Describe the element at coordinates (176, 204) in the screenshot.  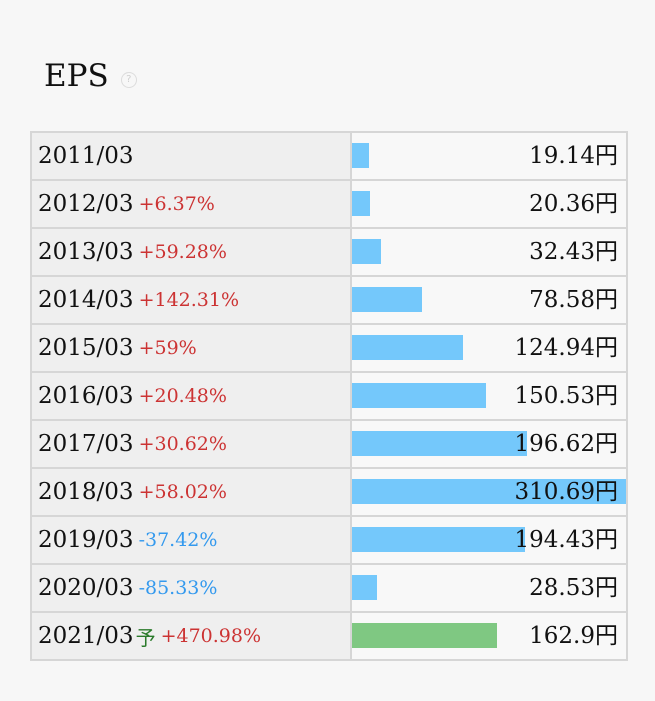
I see `change-label: +6.37%` at that location.